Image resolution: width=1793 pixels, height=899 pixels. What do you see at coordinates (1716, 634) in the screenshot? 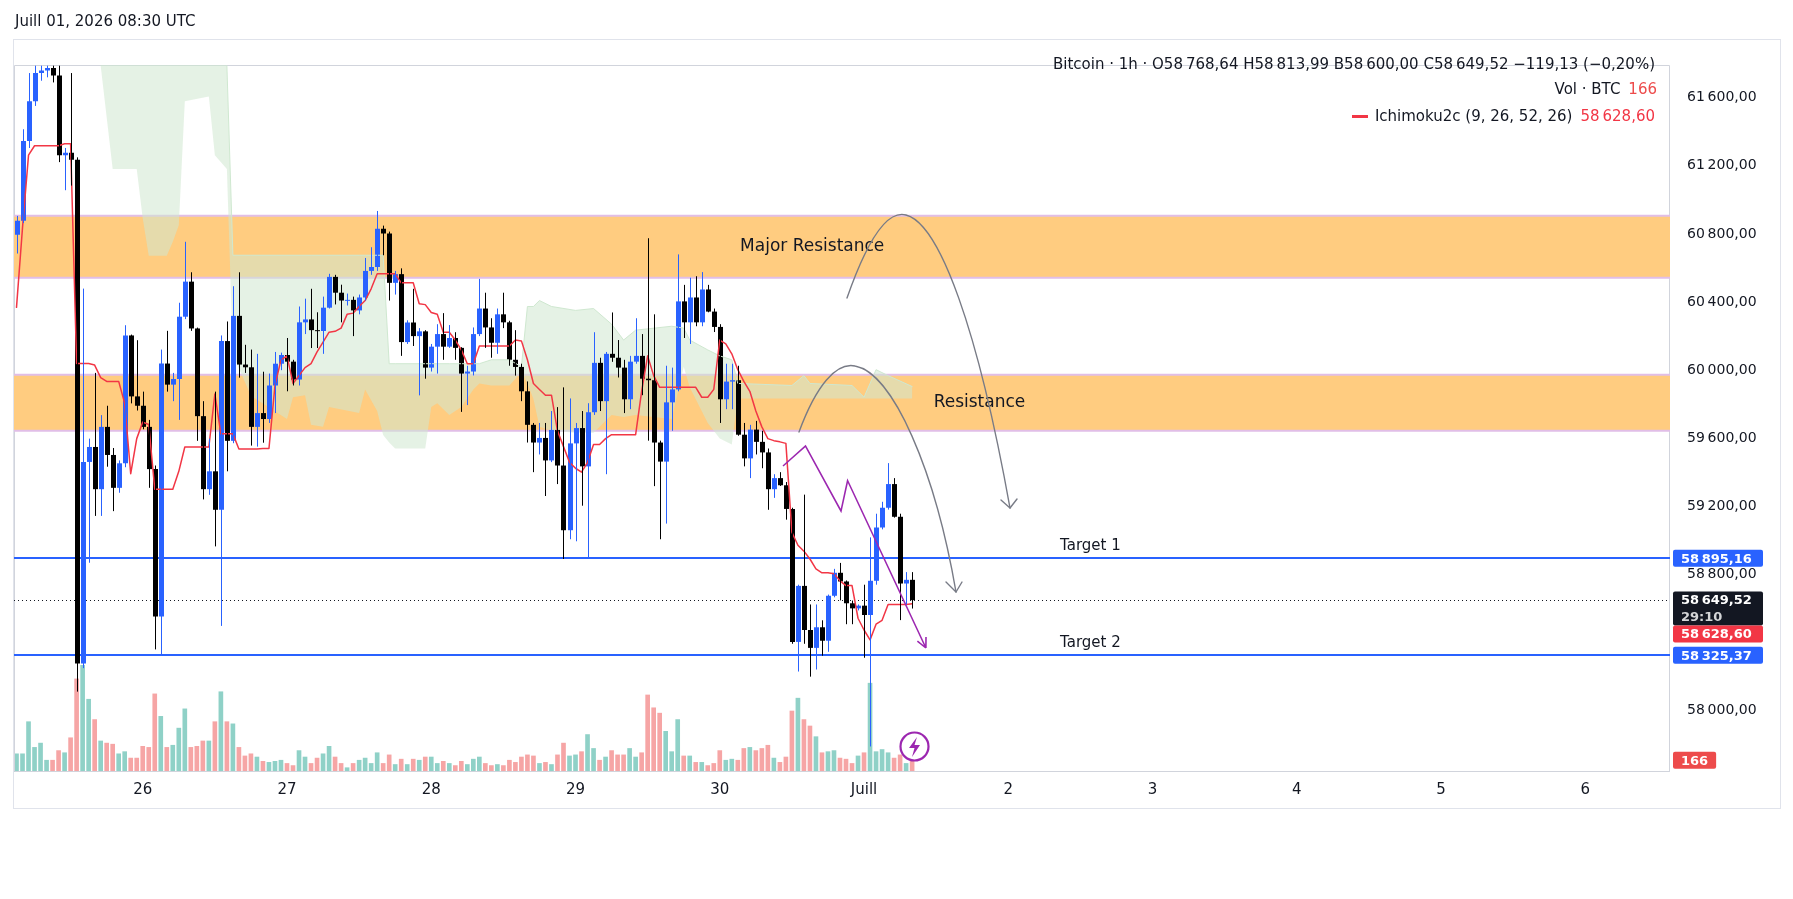
I see `text: 58 628,60` at bounding box center [1716, 634].